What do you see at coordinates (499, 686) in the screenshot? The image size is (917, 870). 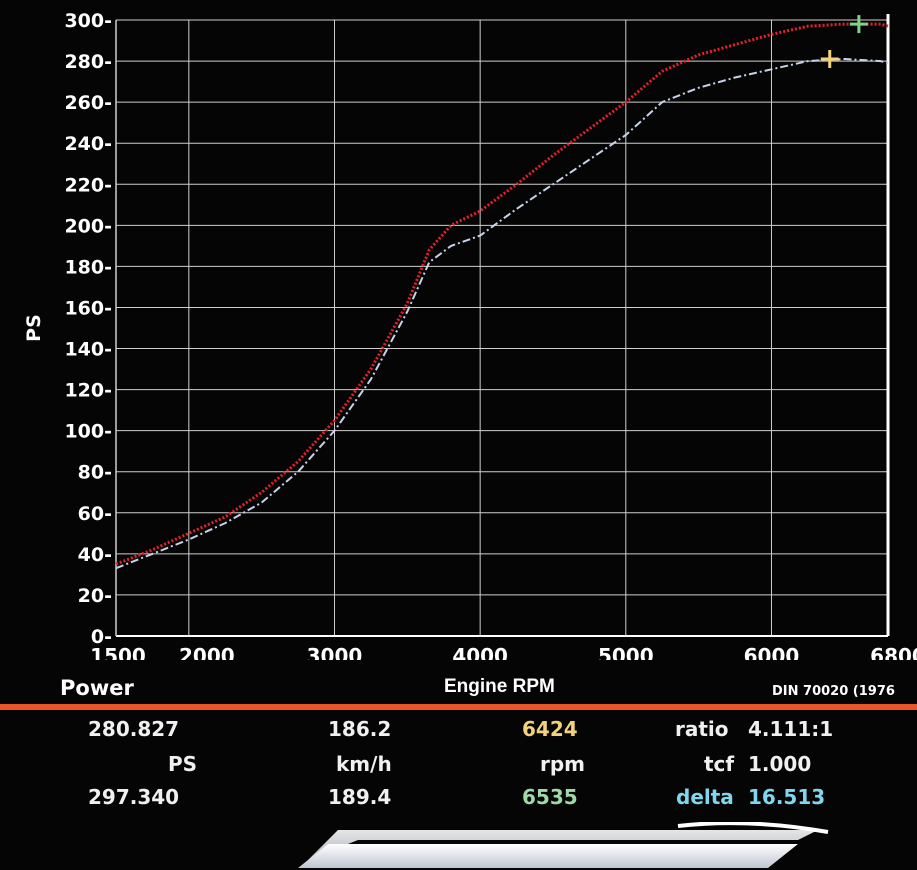 I see `x-axis-label: Engine RPM` at bounding box center [499, 686].